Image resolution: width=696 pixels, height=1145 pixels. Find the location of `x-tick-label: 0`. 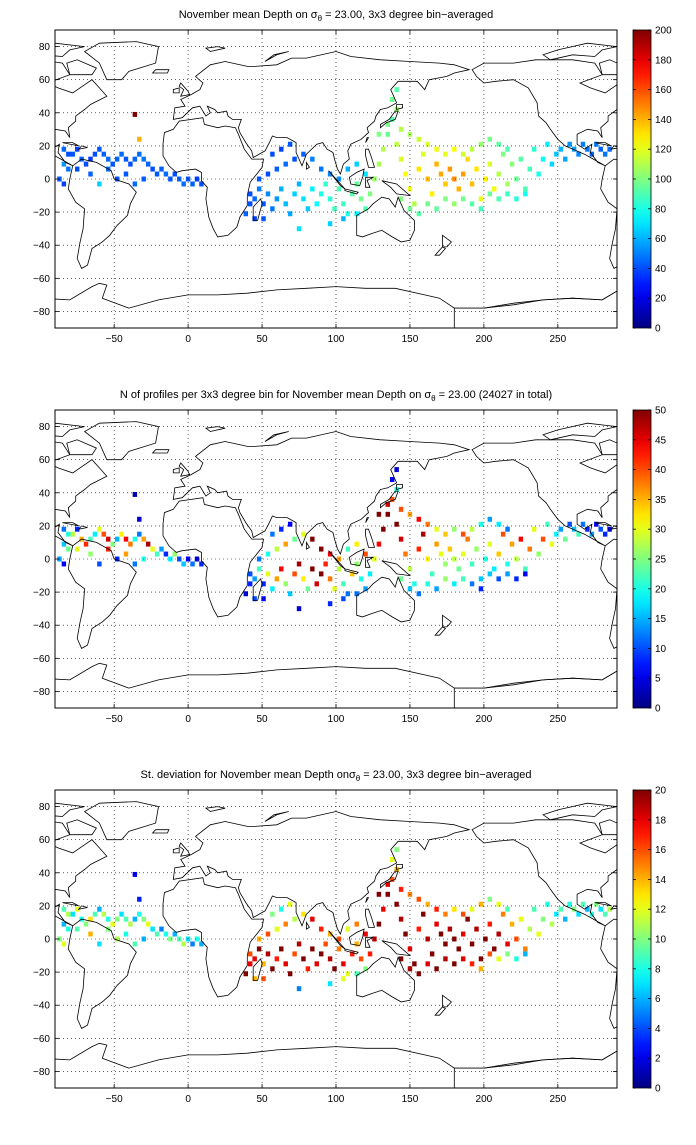

x-tick-label: 0 is located at coordinates (188, 719).